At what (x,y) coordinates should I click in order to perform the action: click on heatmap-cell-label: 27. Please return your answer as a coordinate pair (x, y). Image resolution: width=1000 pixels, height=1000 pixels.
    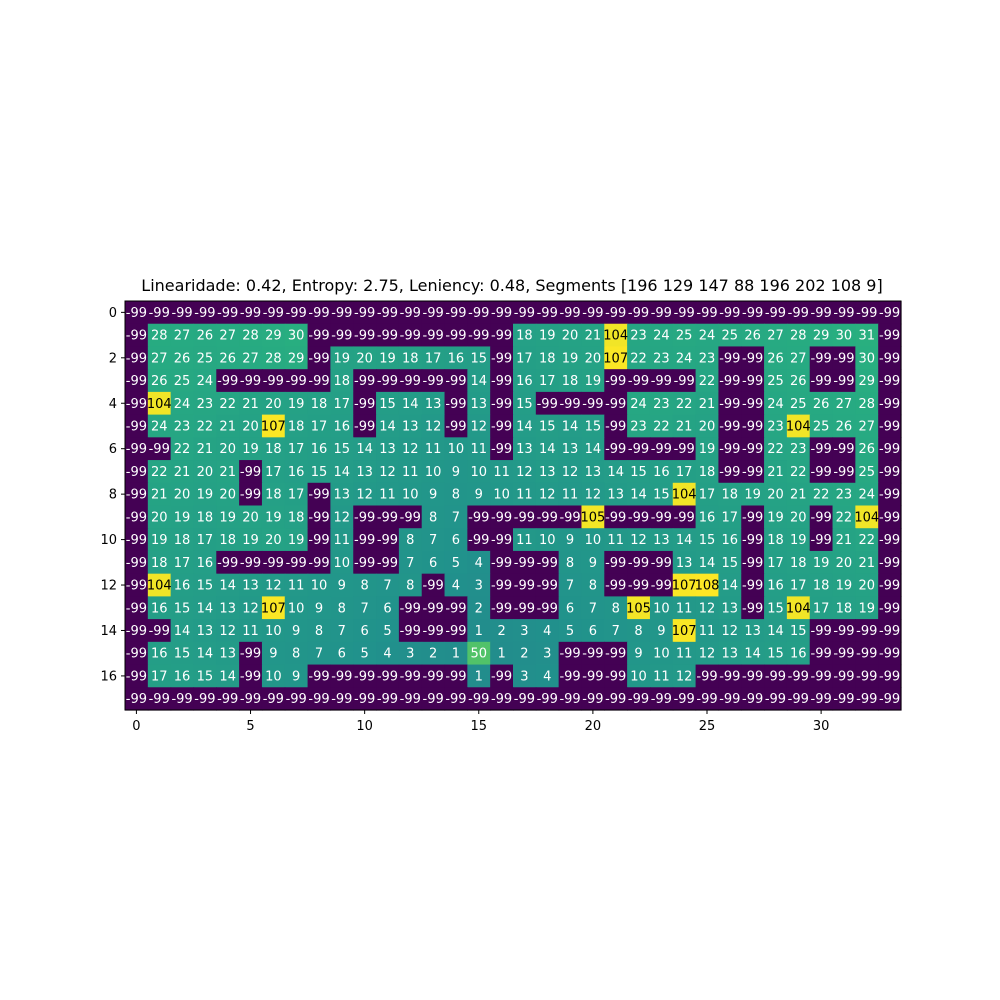
    Looking at the image, I should click on (775, 336).